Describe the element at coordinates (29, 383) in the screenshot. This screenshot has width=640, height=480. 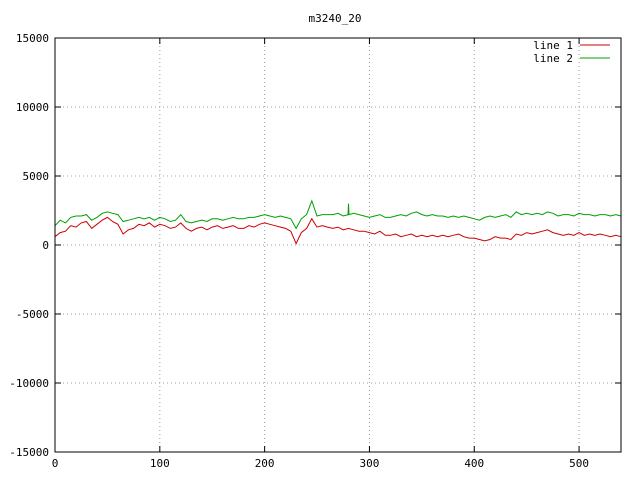
I see `y-tick-label: -10000` at that location.